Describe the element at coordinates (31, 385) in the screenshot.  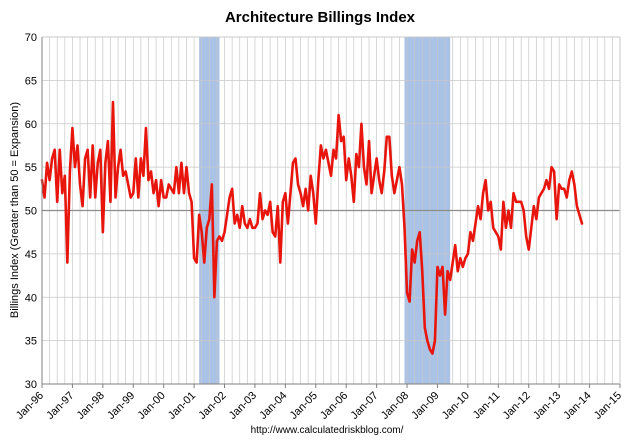
I see `y-tick-label: 30` at that location.